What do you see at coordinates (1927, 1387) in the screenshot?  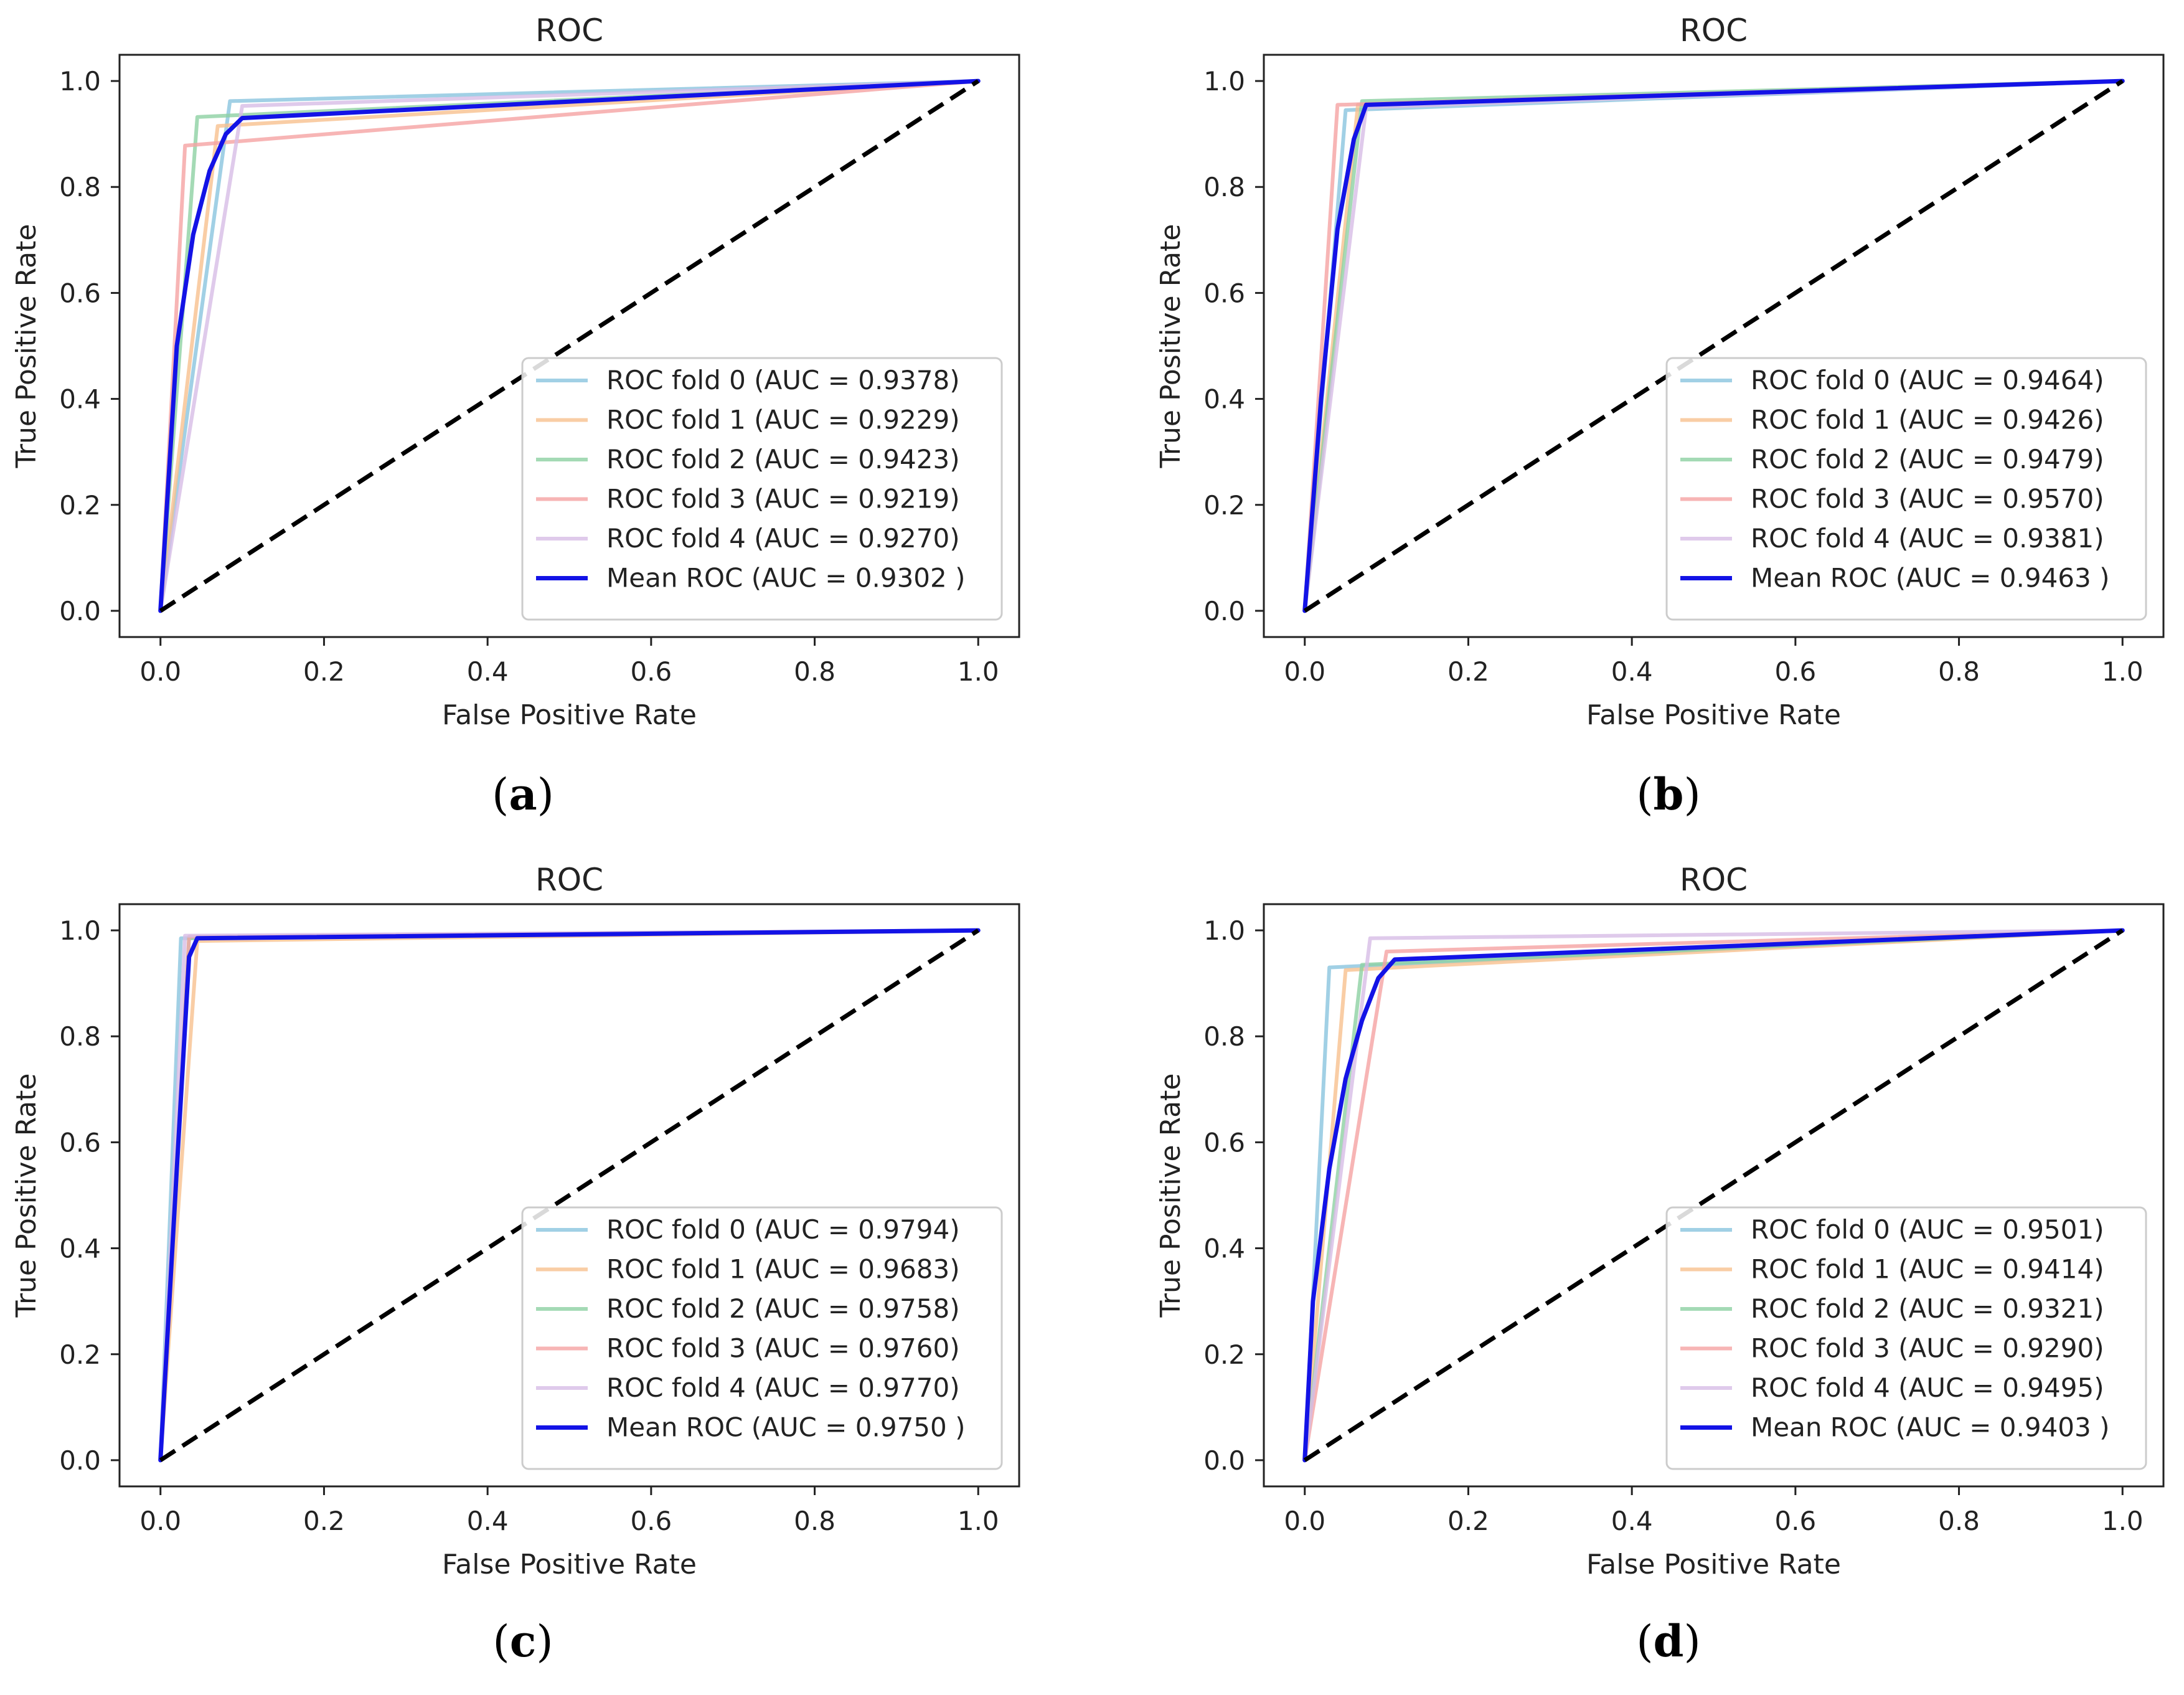 I see `legend-entry-label: ROC fold 4 (AUC = 0.9495)` at bounding box center [1927, 1387].